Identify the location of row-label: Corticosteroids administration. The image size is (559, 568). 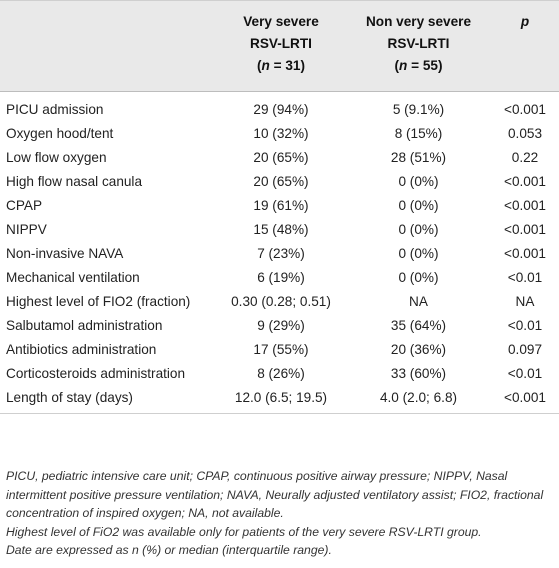
(96, 373).